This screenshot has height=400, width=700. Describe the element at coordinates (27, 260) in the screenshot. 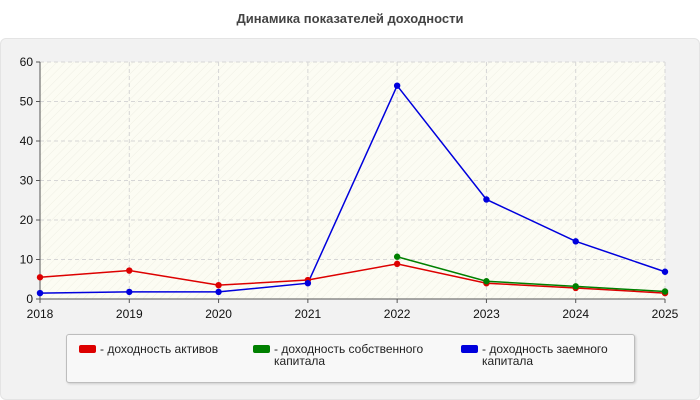

I see `y-tick-label: 10` at that location.